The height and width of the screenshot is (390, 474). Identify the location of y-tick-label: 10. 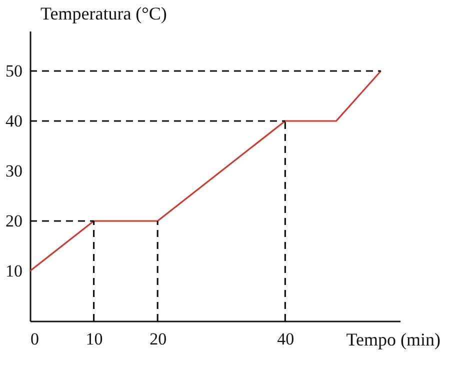
(14, 271).